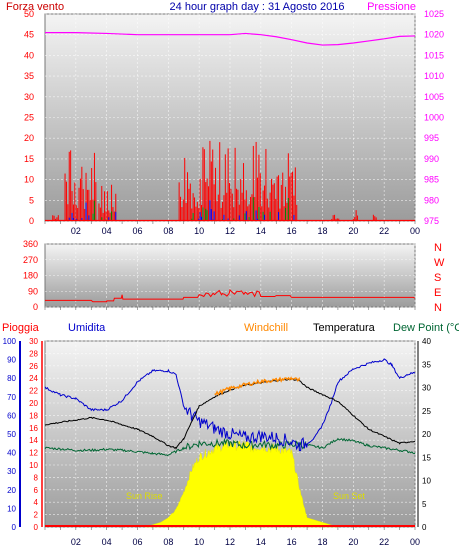  Describe the element at coordinates (137, 231) in the screenshot. I see `x-tick-0-06: 06` at that location.